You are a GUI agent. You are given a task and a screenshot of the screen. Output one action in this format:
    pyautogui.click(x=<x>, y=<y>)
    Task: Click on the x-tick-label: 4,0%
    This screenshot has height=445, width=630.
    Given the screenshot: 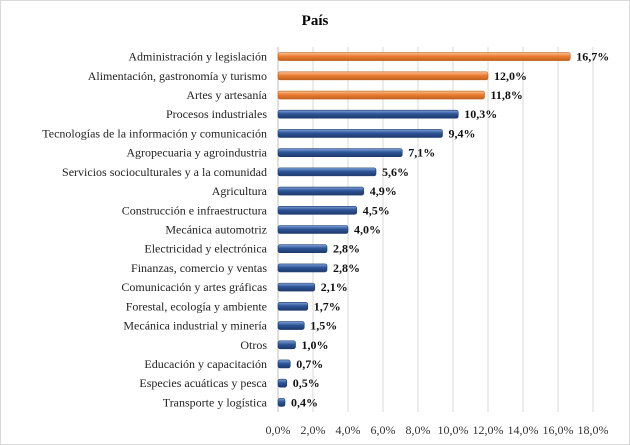 What is the action you would take?
    pyautogui.click(x=348, y=430)
    